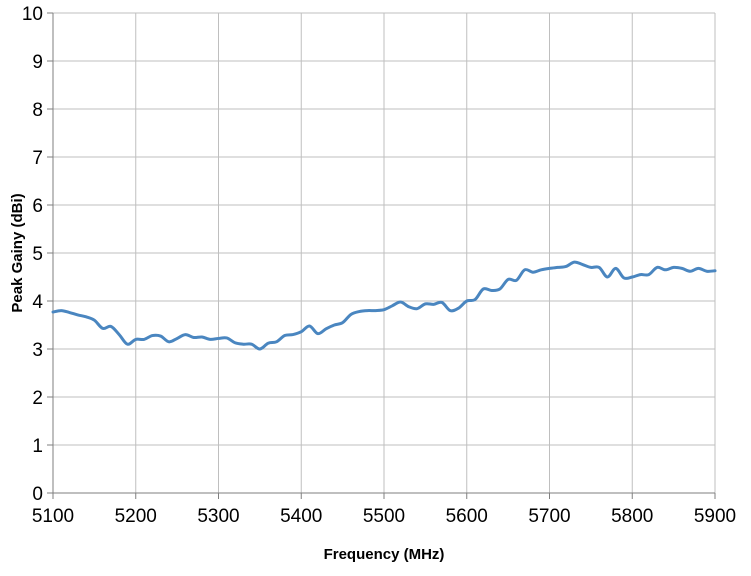  What do you see at coordinates (715, 516) in the screenshot?
I see `x-tick-label-5900: 5900` at bounding box center [715, 516].